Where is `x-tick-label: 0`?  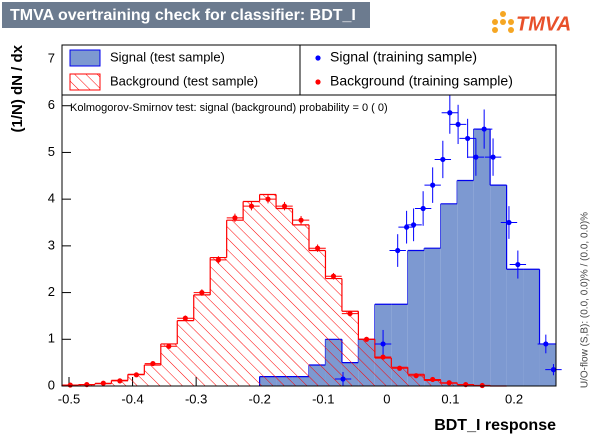
x-tick-label: 0 is located at coordinates (386, 398).